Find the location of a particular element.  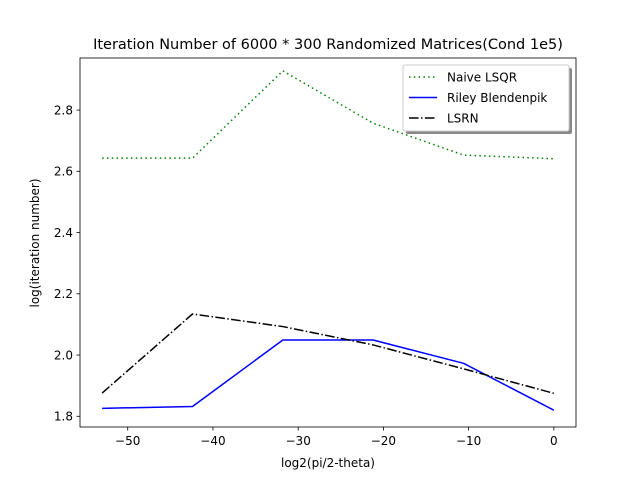

y-tick-label: 2.8 is located at coordinates (63, 110).